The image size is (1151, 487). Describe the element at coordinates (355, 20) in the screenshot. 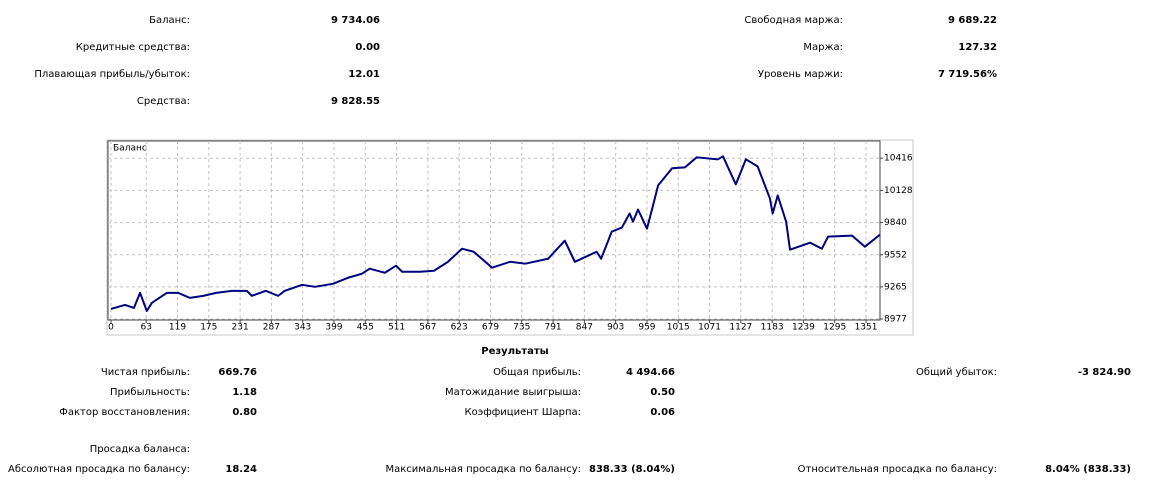

I see `summary-value: 9 734.06` at that location.